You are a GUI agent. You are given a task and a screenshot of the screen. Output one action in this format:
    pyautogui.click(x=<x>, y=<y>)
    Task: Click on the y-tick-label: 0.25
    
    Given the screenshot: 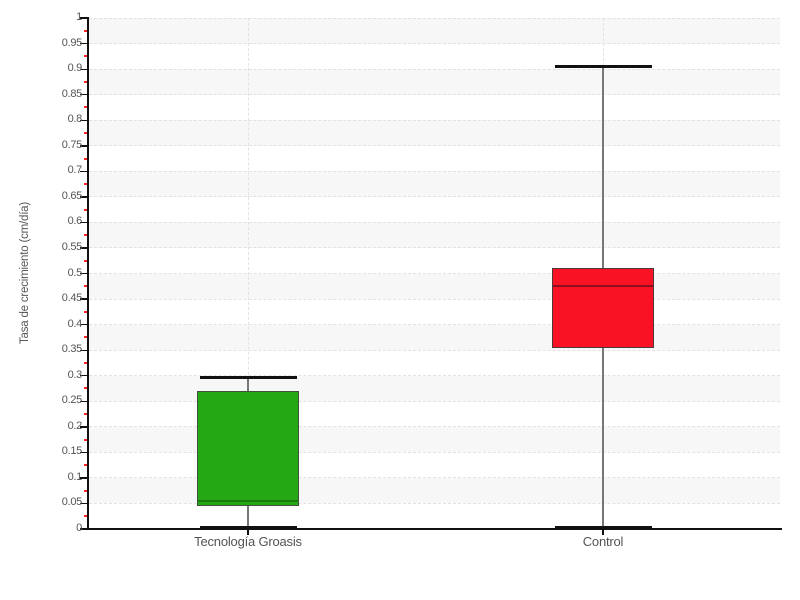 What is the action you would take?
    pyautogui.click(x=72, y=400)
    